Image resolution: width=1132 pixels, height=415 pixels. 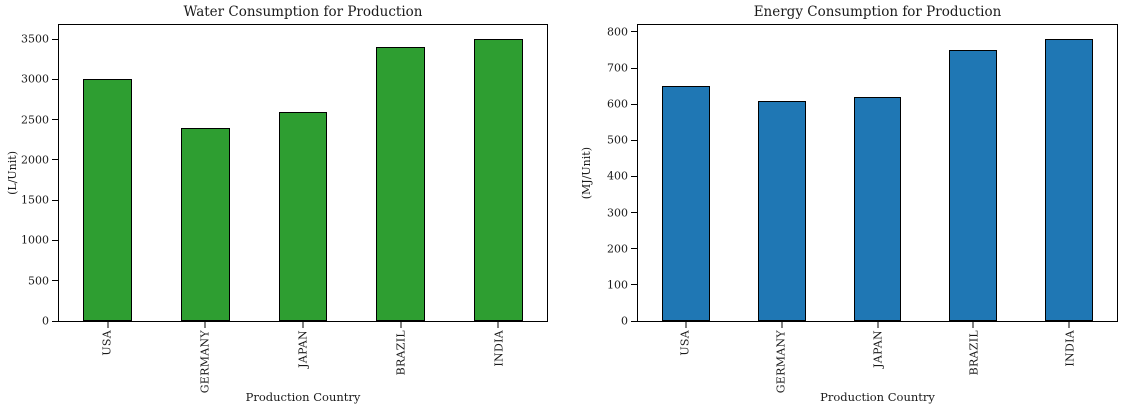 I want to click on y-tick-label: 1500, so click(x=35, y=200).